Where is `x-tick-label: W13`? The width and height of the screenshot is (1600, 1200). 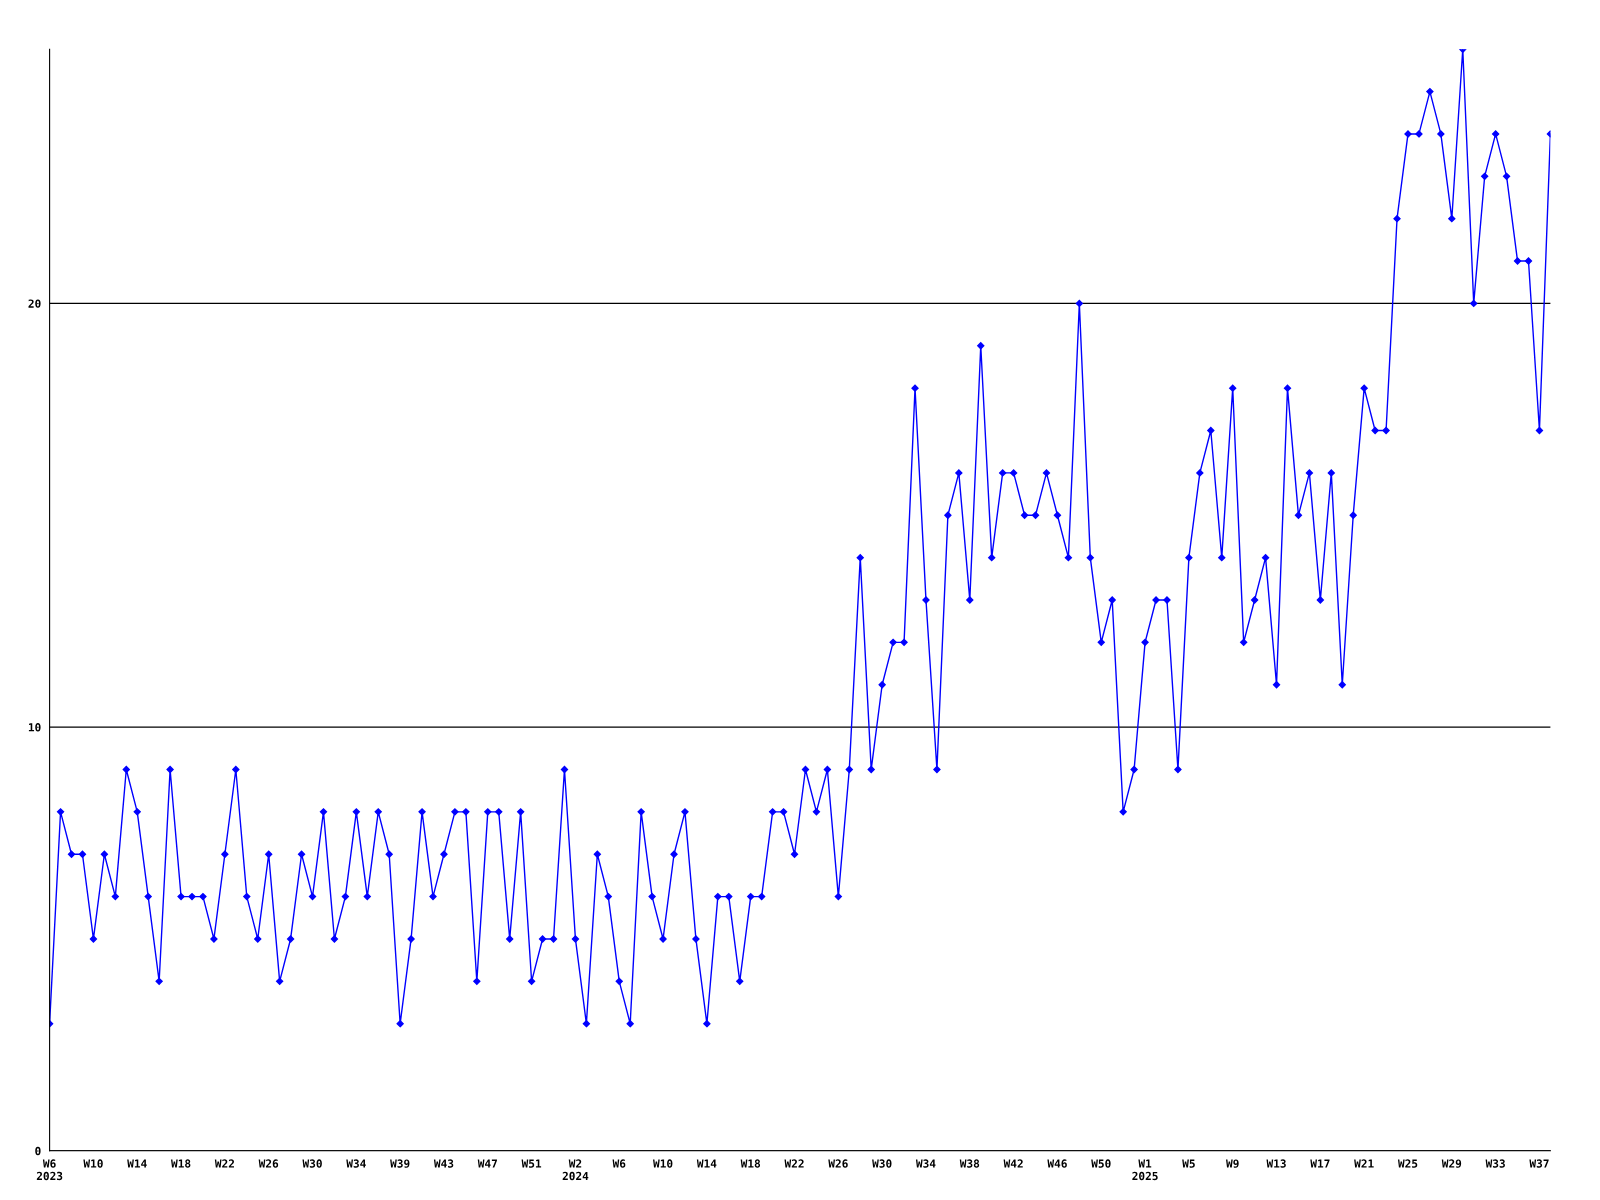
x-tick-label: W13 is located at coordinates (1276, 1163).